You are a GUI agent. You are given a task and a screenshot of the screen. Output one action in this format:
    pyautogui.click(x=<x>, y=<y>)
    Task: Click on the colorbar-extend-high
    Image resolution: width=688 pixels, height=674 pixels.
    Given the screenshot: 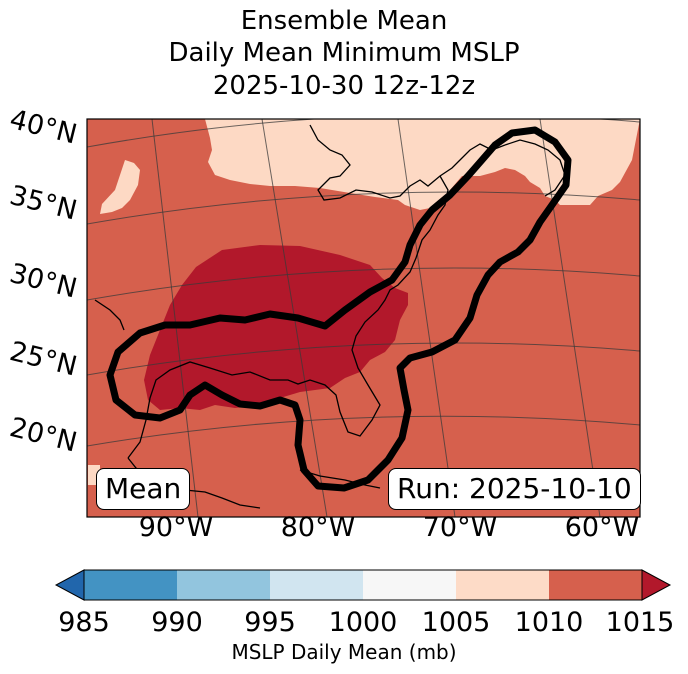 What is the action you would take?
    pyautogui.click(x=656, y=585)
    